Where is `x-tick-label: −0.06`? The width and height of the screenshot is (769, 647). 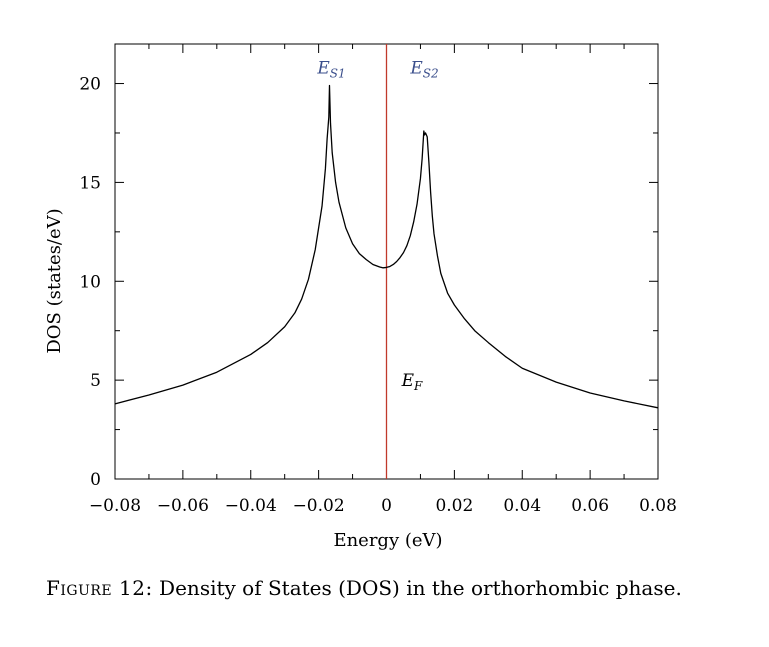
x-tick-label: −0.06 is located at coordinates (183, 506).